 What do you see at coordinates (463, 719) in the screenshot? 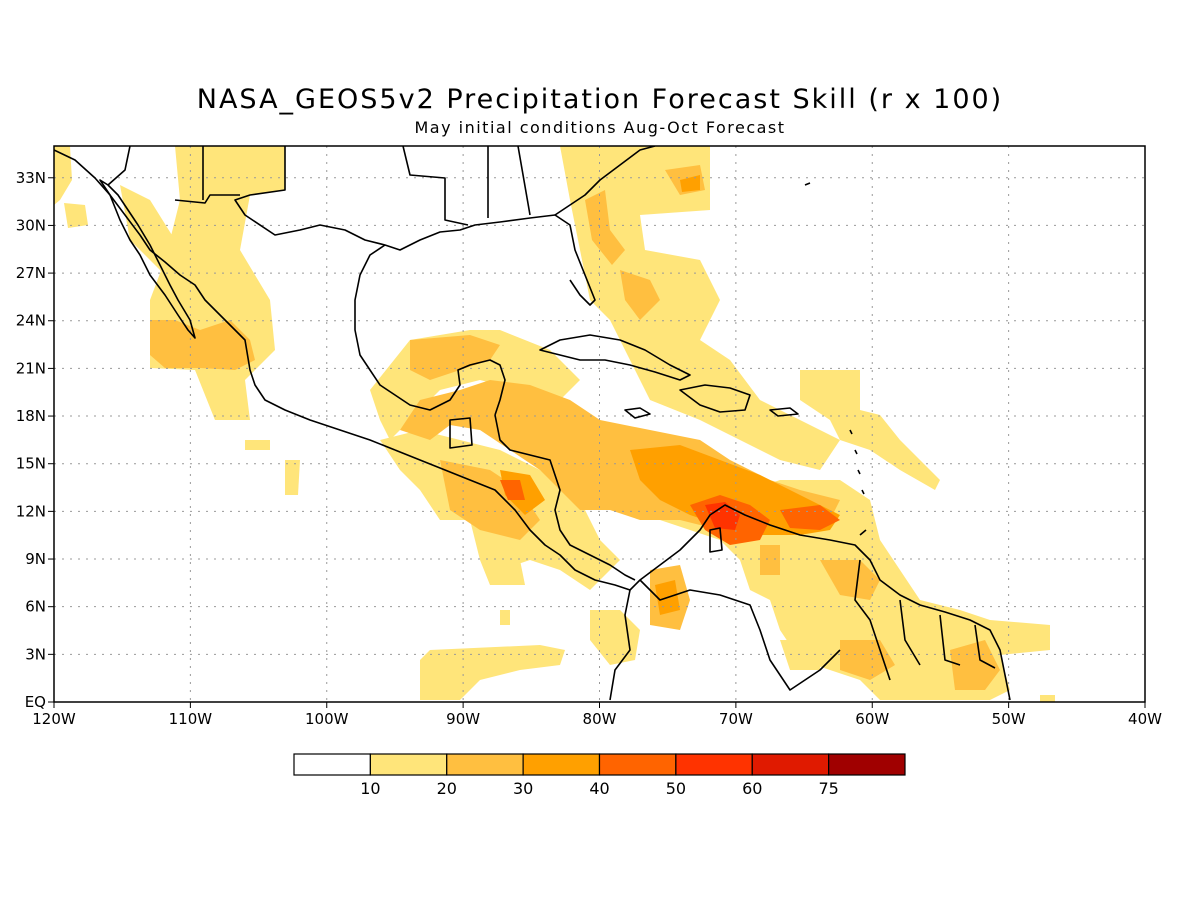
I see `lon-tick-label: 90W` at bounding box center [463, 719].